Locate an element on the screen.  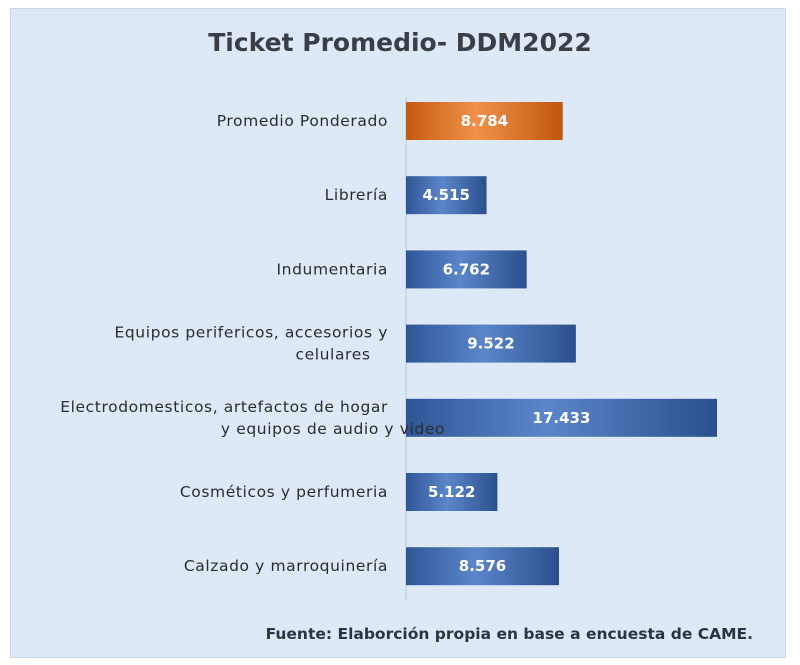
bar-group: 5.122 Cosméticos y perfumeria is located at coordinates (339, 492).